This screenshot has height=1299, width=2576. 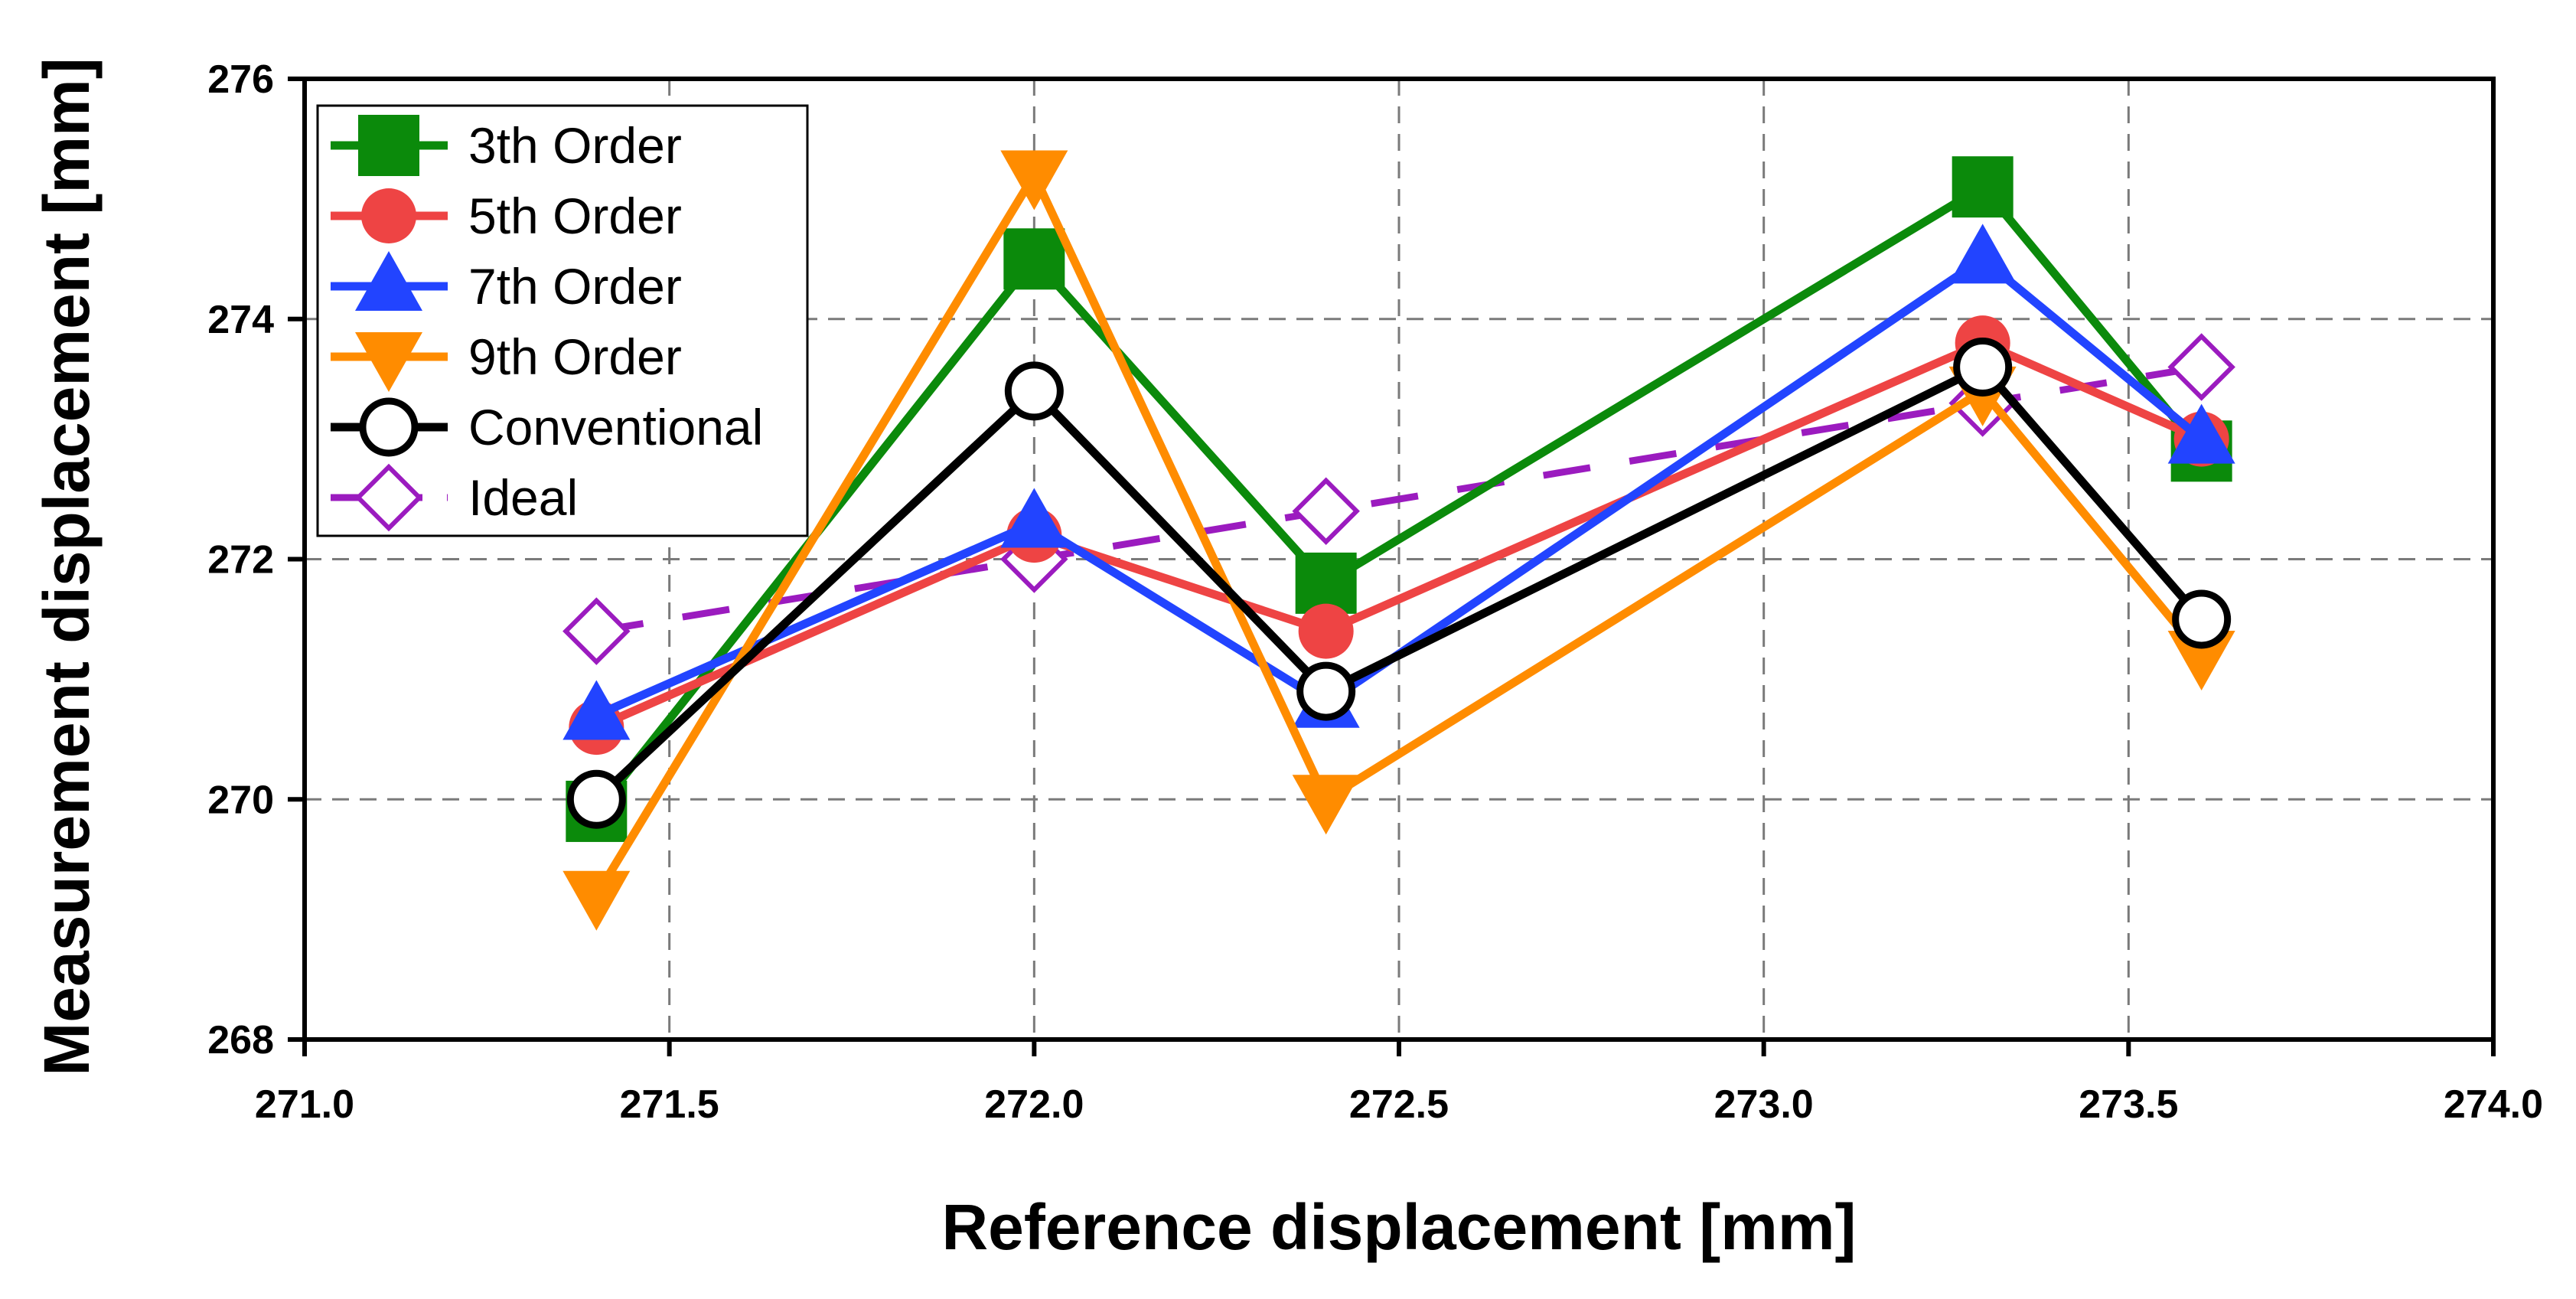 What do you see at coordinates (615, 427) in the screenshot?
I see `legend-label: Conventional` at bounding box center [615, 427].